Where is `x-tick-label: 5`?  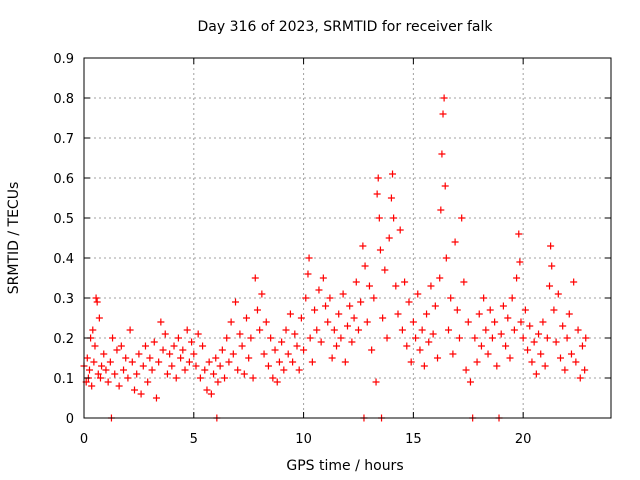
x-tick-label: 5 is located at coordinates (194, 439).